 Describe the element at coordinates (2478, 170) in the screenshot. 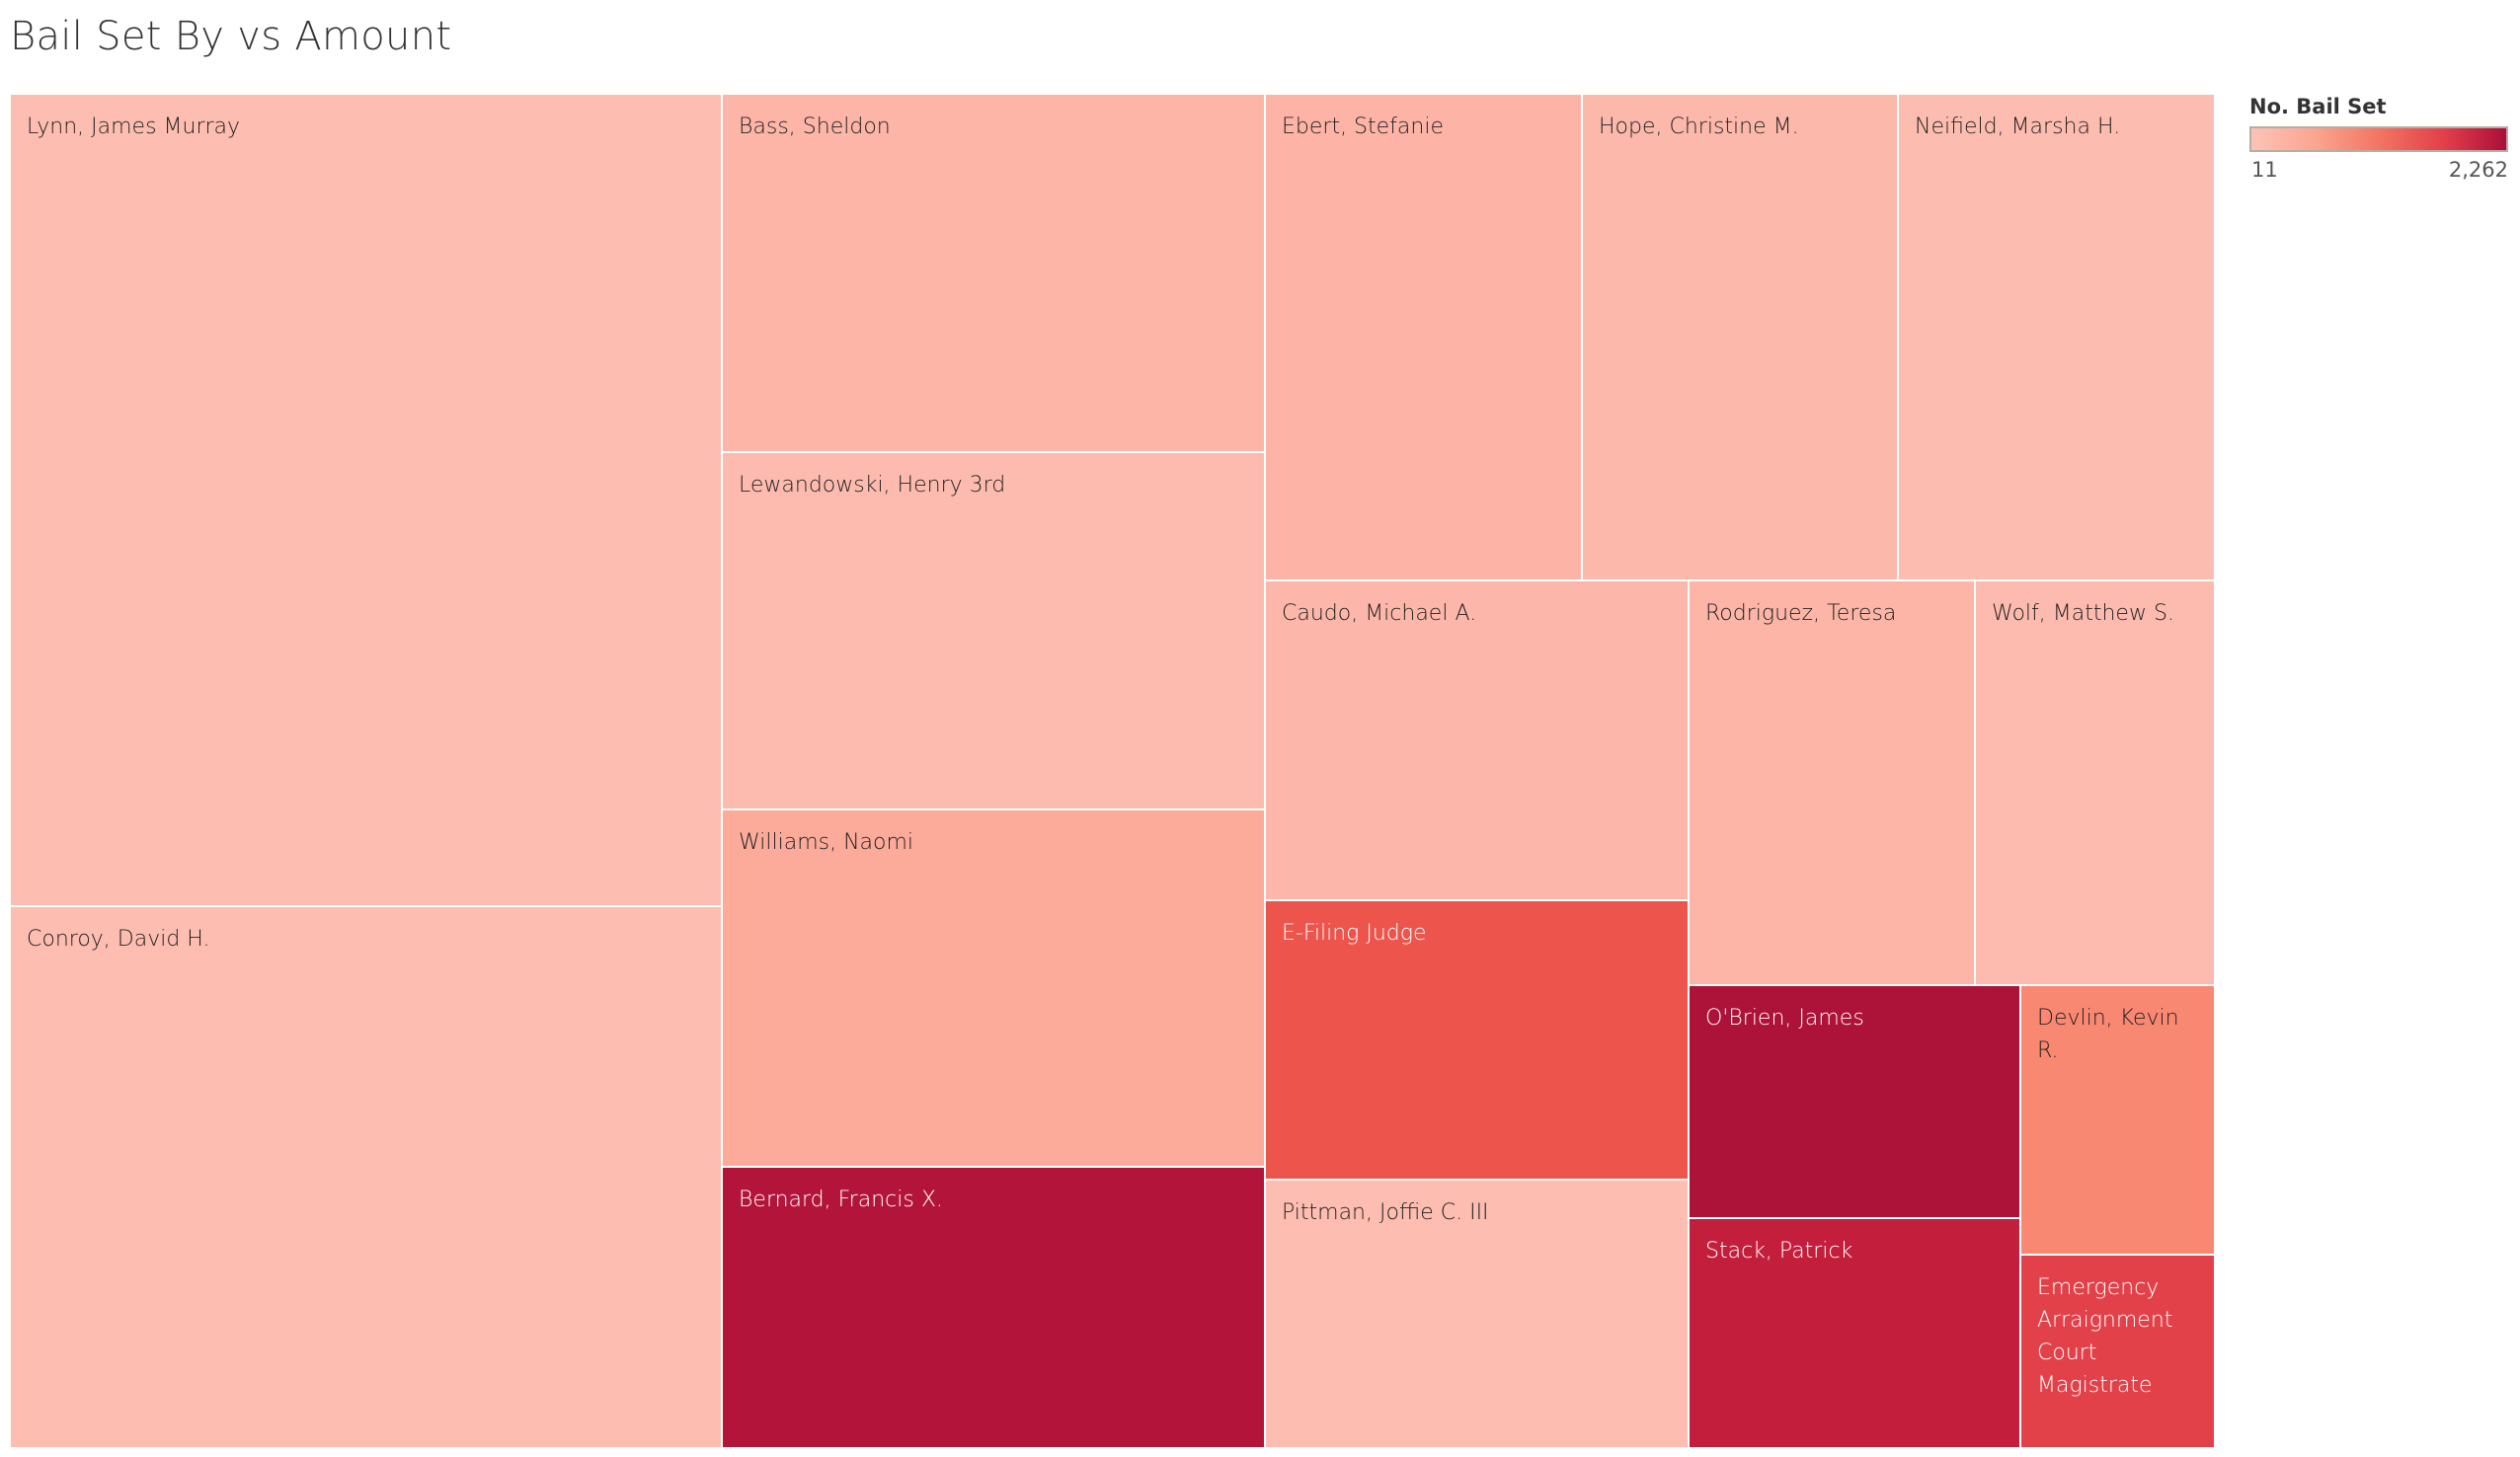

I see `legend-max-label: 2,262` at that location.